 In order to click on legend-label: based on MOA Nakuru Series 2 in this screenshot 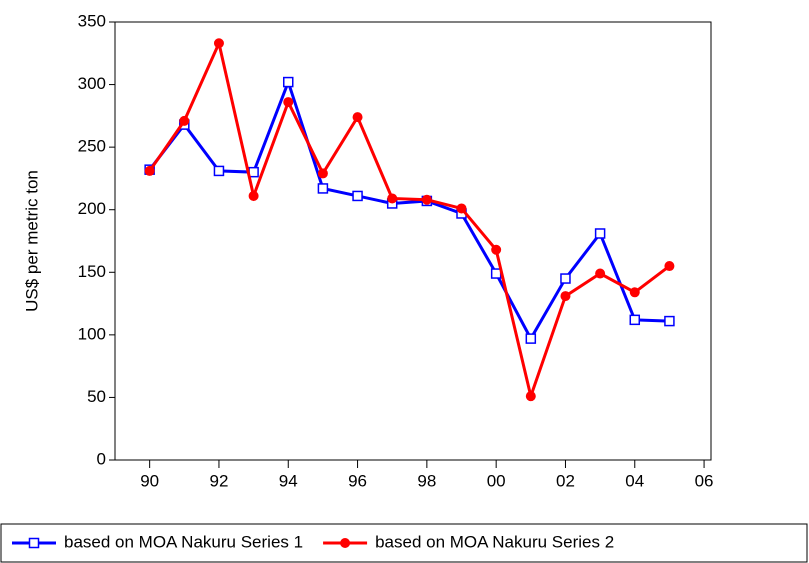, I will do `click(494, 541)`.